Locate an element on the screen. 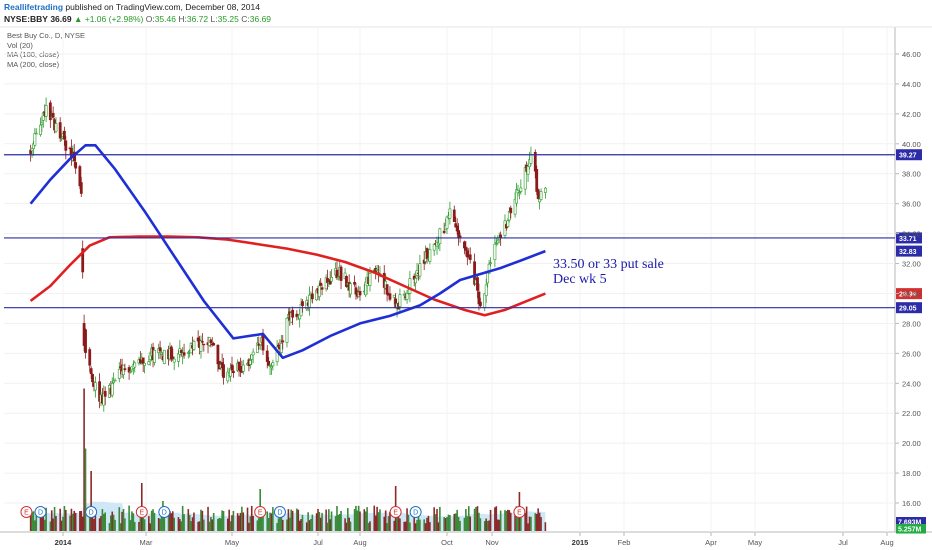  time-tick-label: Oct is located at coordinates (447, 542).